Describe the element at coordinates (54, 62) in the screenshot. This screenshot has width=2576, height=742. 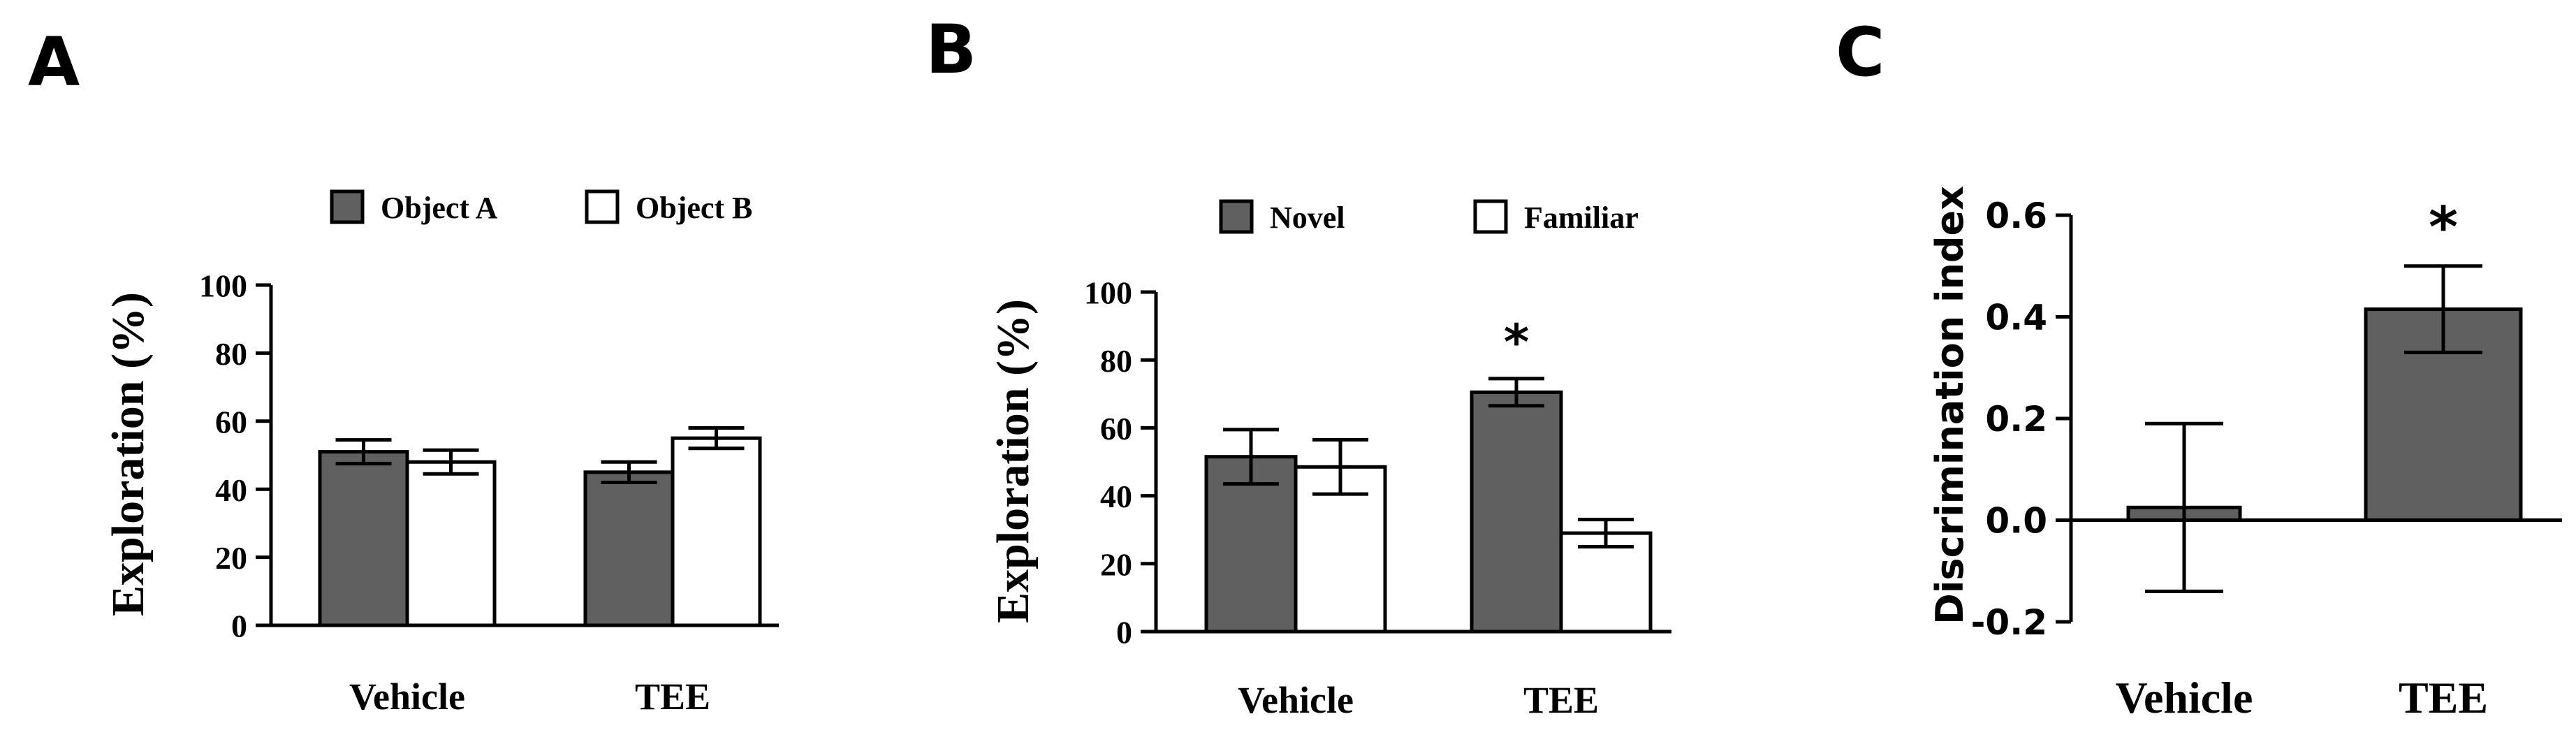
I see `panel-letter: A` at that location.